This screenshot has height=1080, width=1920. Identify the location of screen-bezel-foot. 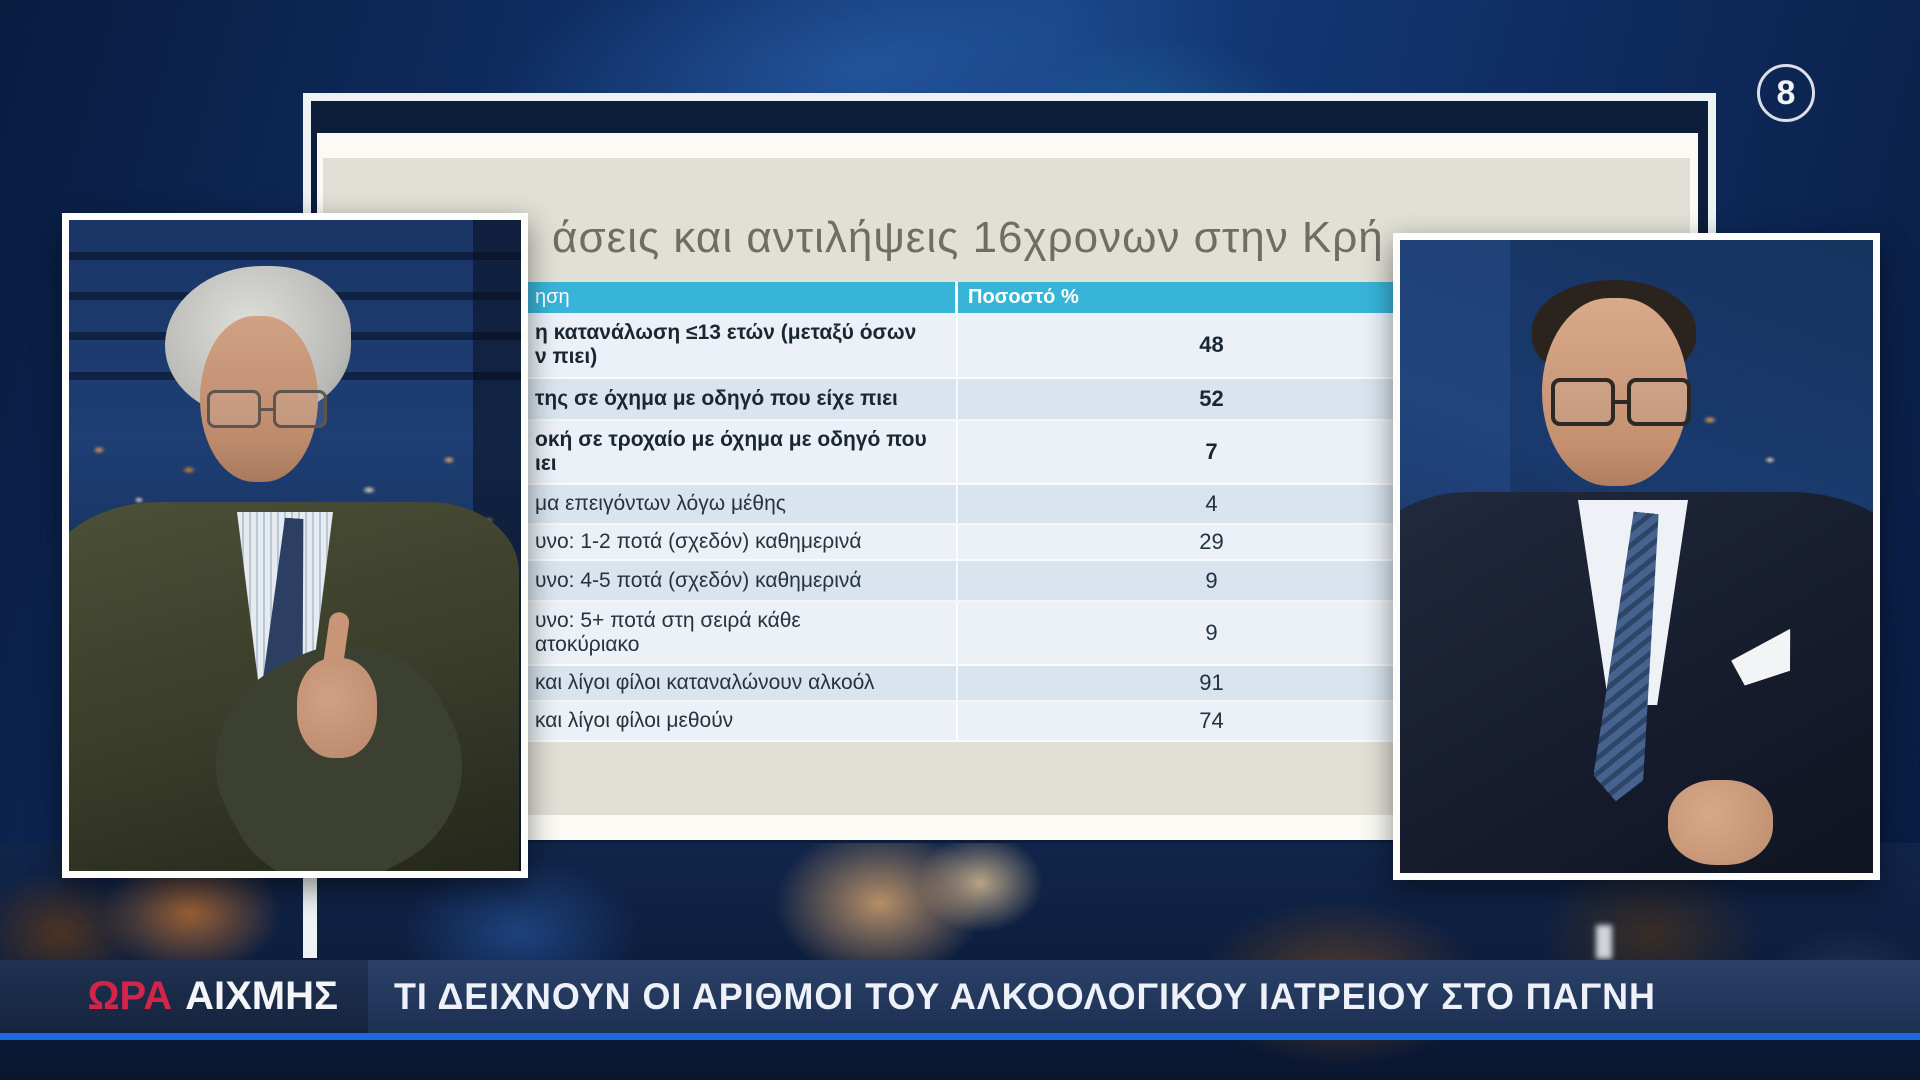
(310, 917).